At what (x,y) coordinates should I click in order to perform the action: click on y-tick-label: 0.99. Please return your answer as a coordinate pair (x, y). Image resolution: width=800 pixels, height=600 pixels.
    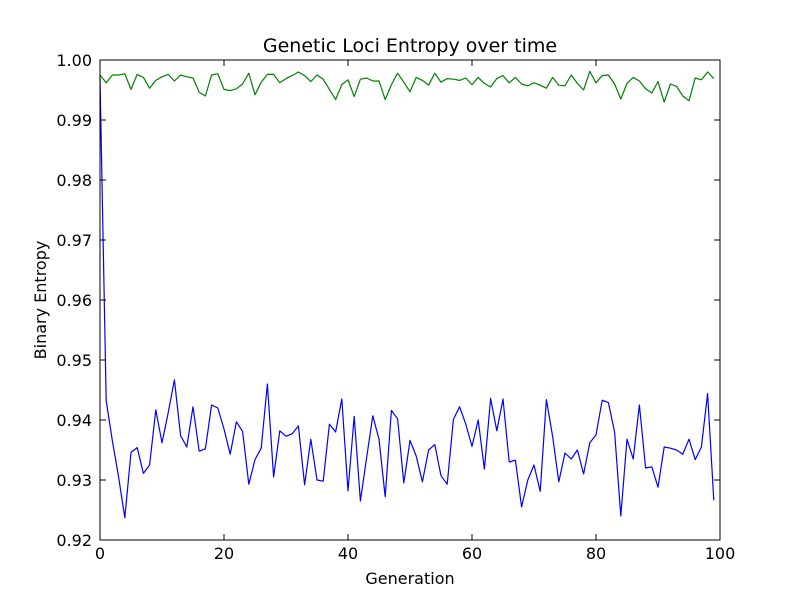
    Looking at the image, I should click on (74, 120).